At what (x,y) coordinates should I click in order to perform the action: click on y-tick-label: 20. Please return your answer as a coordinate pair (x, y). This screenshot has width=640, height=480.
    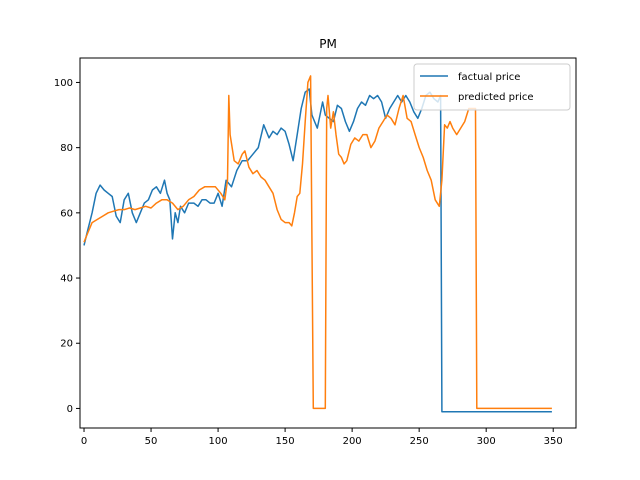
    Looking at the image, I should click on (66, 344).